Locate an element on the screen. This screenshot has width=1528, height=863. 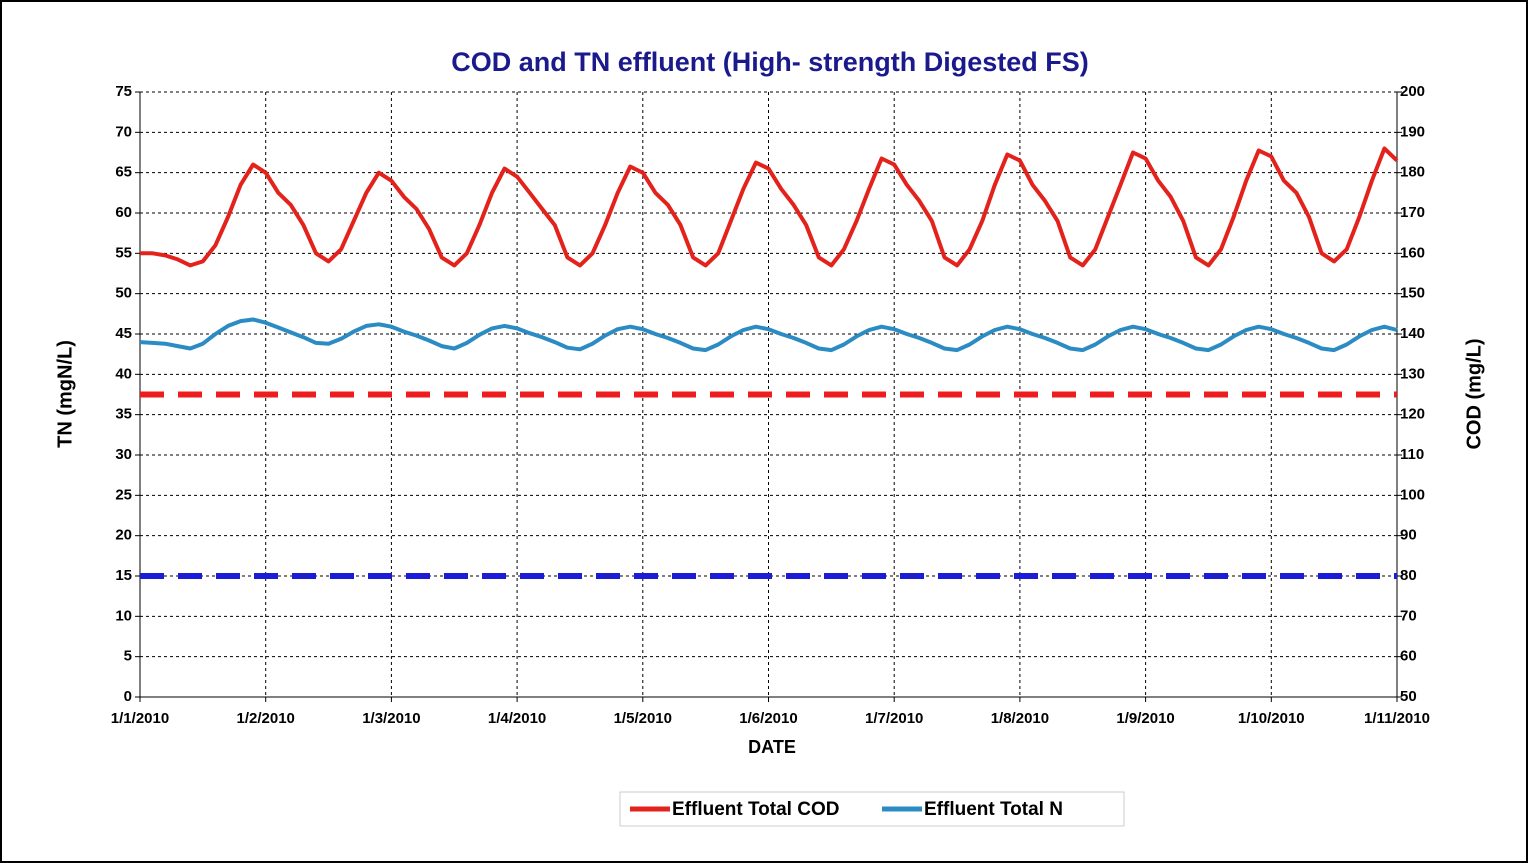
y-tick-label: 70 is located at coordinates (123, 131).